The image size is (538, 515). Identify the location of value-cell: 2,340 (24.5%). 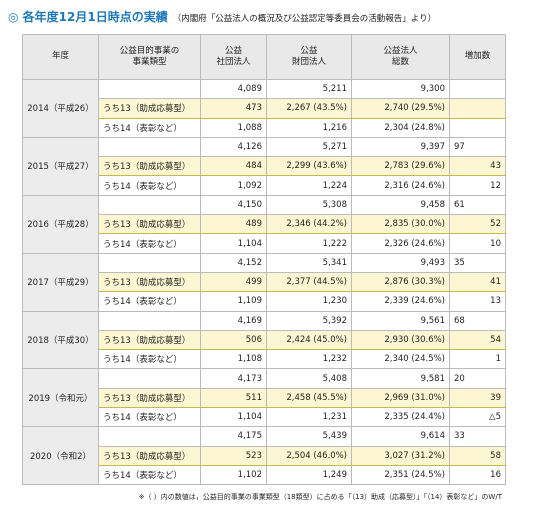
(400, 359).